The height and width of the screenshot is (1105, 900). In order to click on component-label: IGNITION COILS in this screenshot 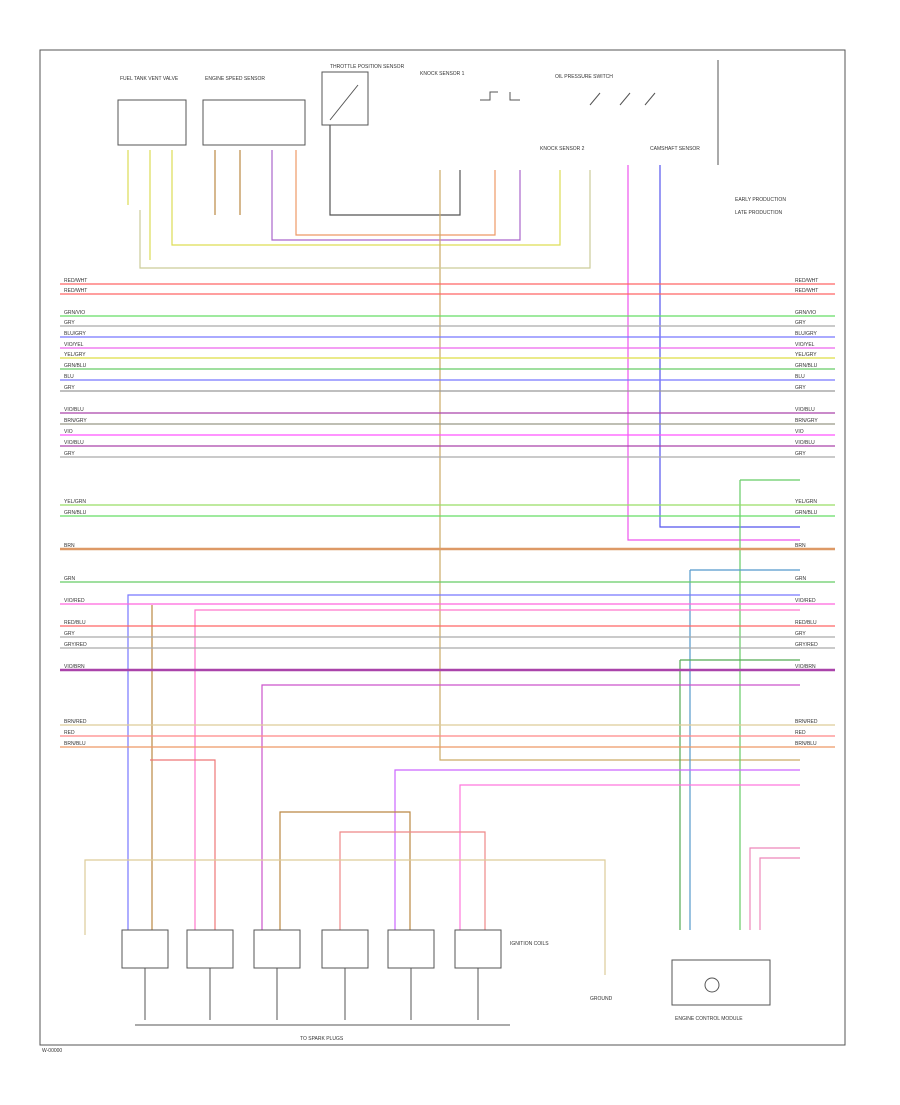, I will do `click(529, 944)`.